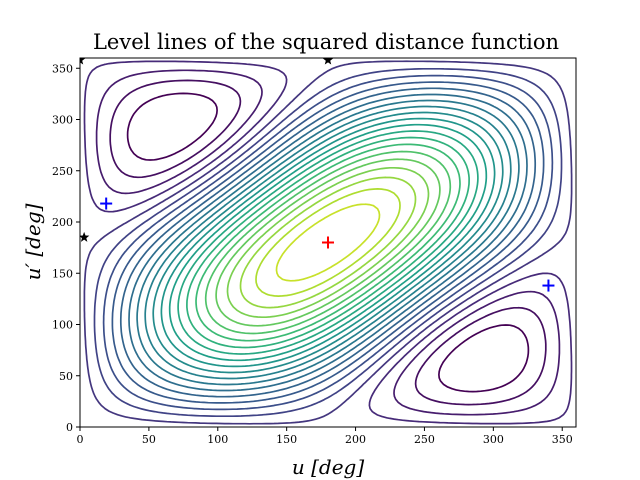 This screenshot has height=480, width=640. I want to click on x-tick-label: 0, so click(80, 439).